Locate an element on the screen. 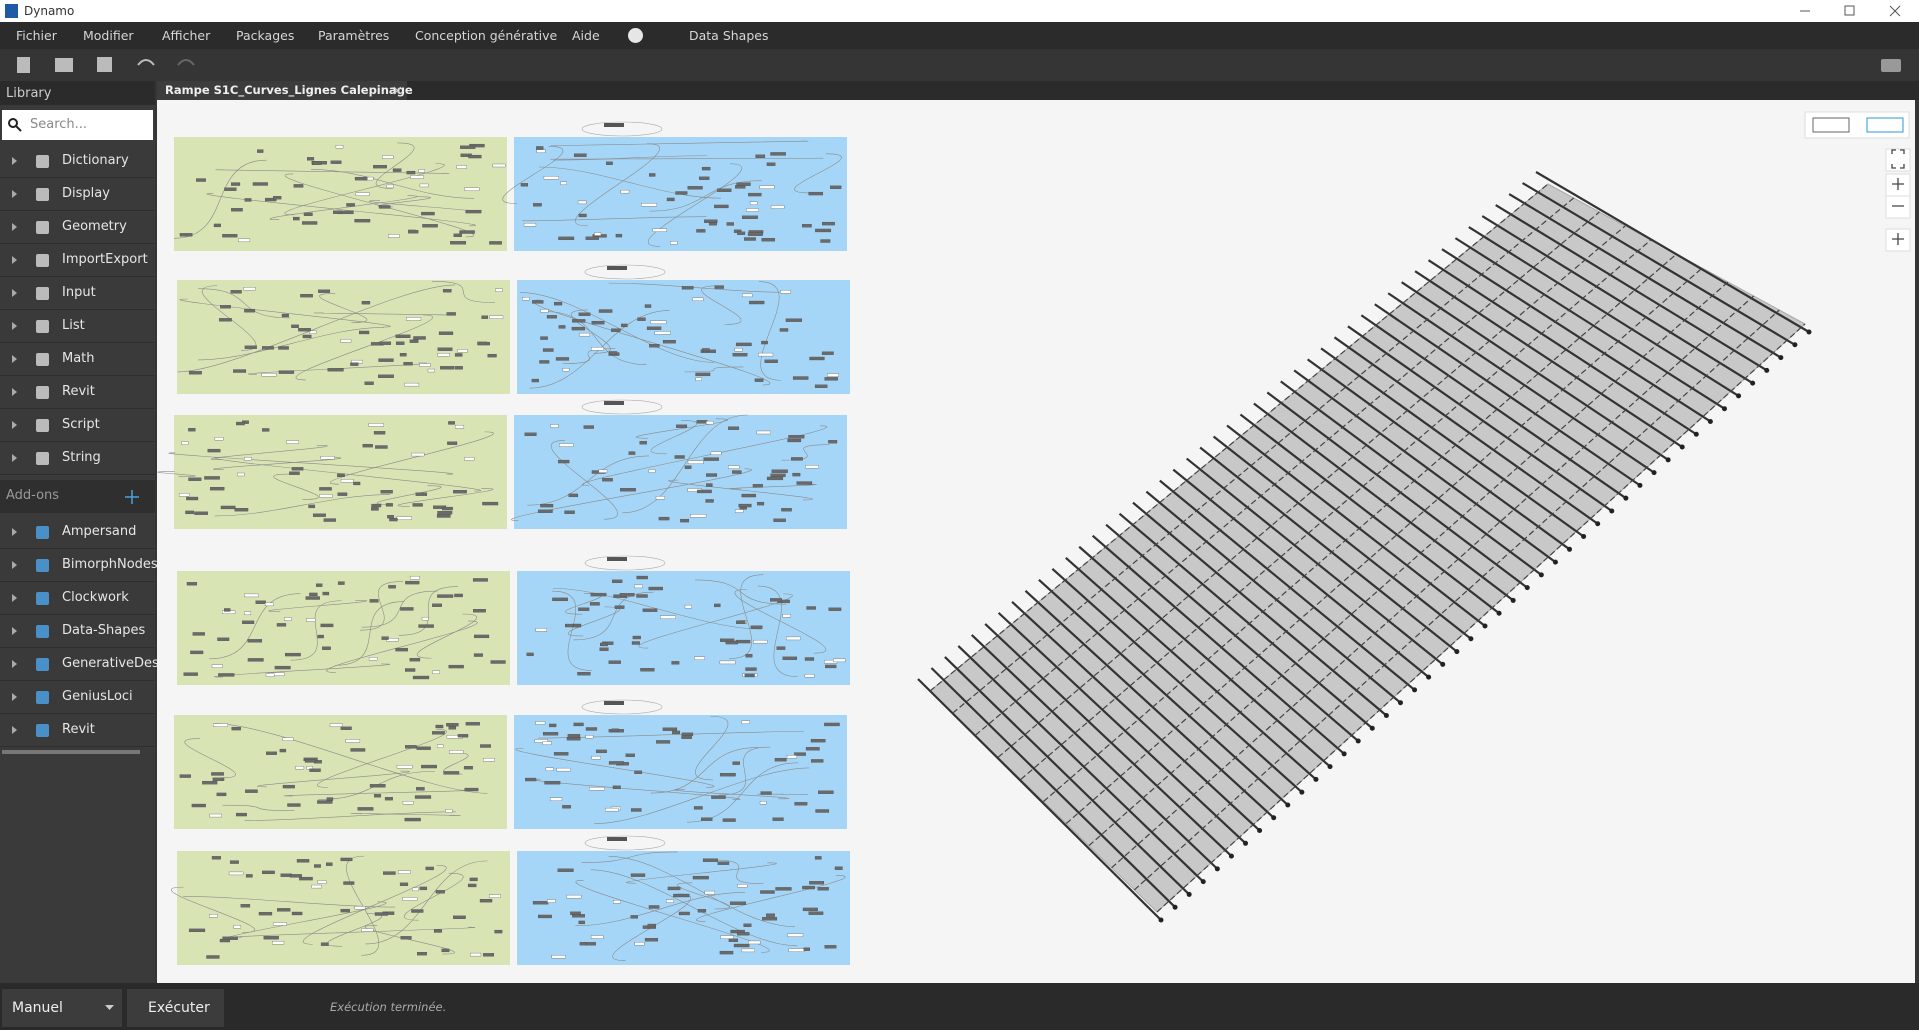 Image resolution: width=1919 pixels, height=1030 pixels. library-item: GenerativeDesi is located at coordinates (81, 664).